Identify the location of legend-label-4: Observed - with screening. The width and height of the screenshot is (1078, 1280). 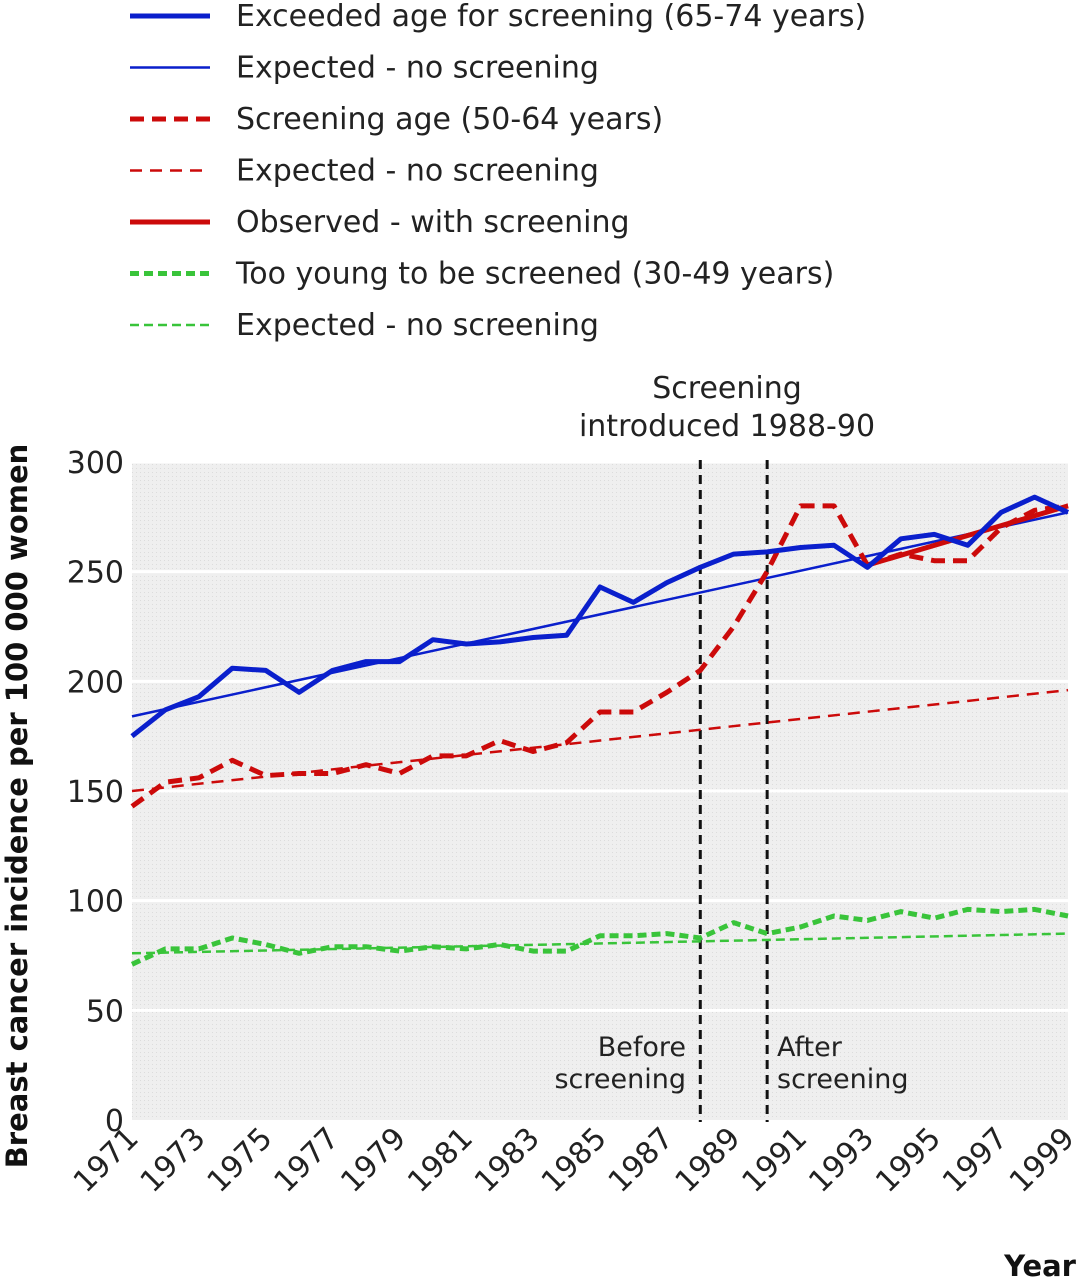
(433, 222).